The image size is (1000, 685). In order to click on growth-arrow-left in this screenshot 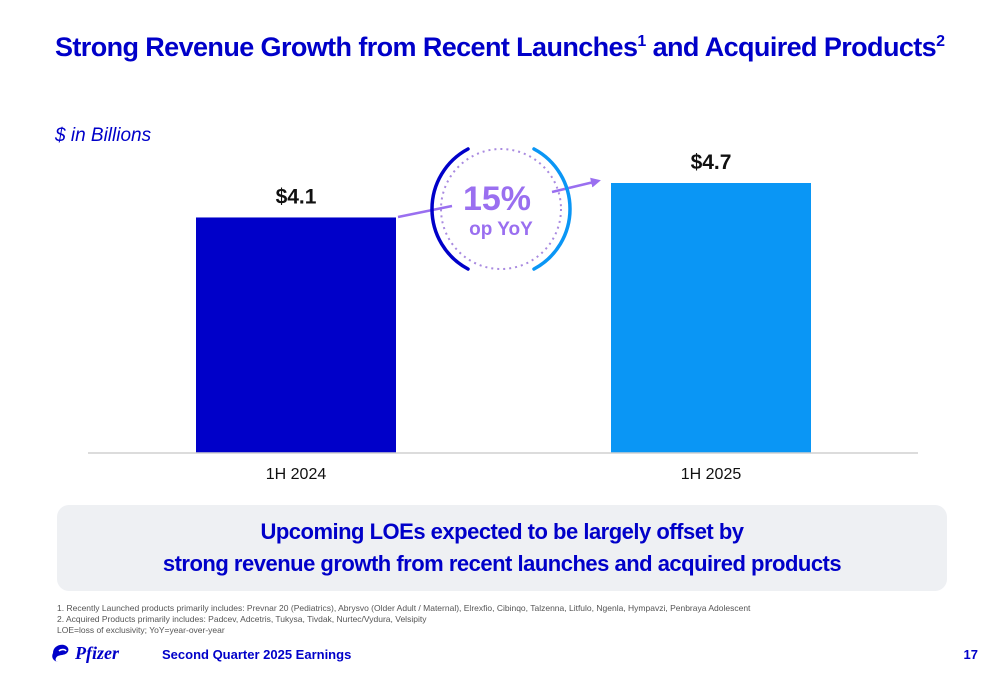, I will do `click(425, 211)`.